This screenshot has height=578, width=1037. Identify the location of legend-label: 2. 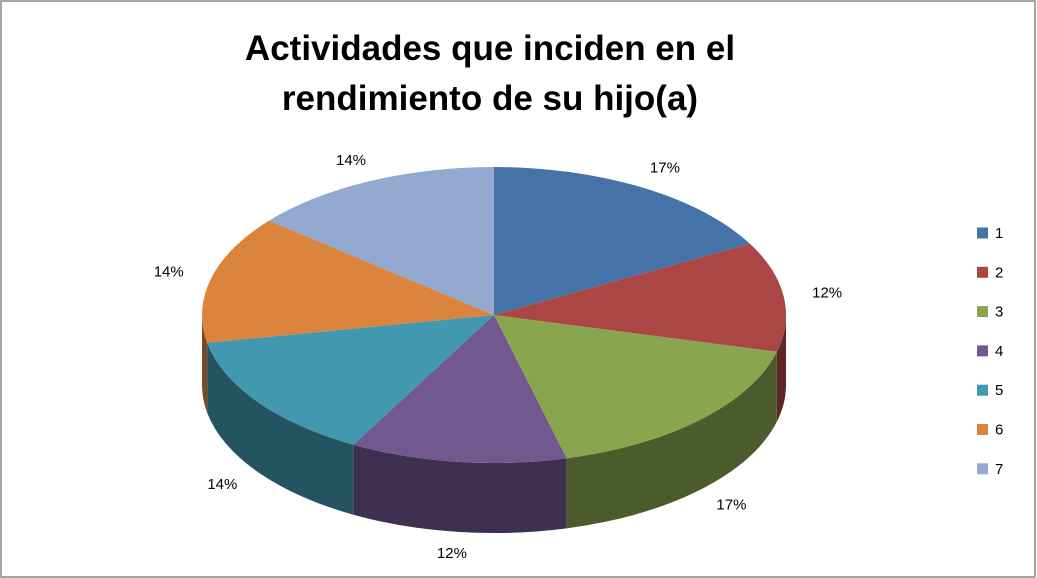
(999, 272).